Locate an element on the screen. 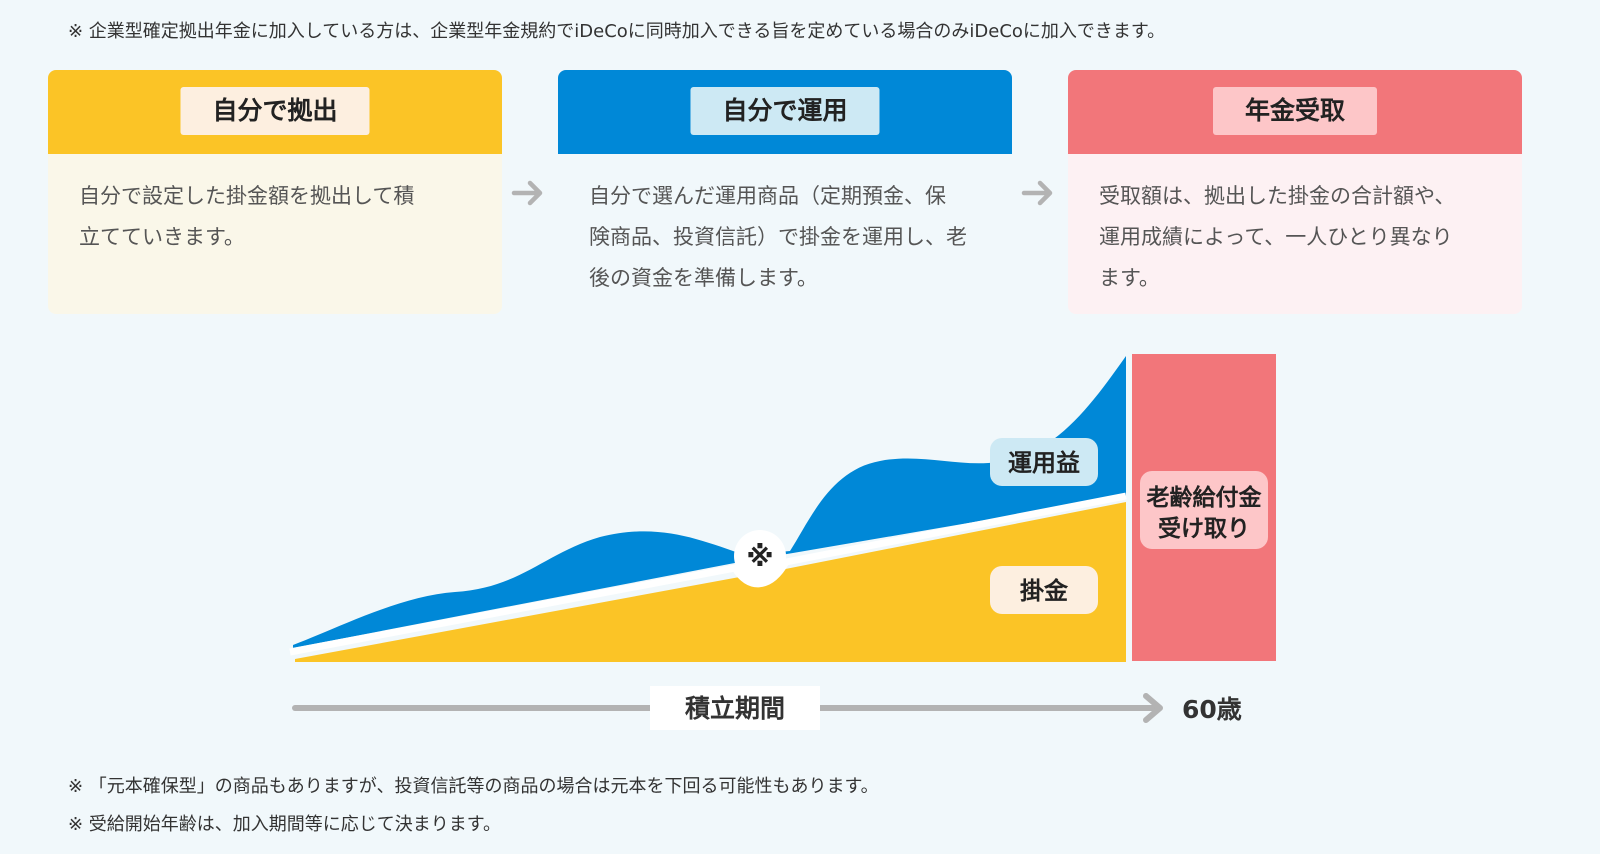  axis-label: 積立期間 is located at coordinates (735, 708).